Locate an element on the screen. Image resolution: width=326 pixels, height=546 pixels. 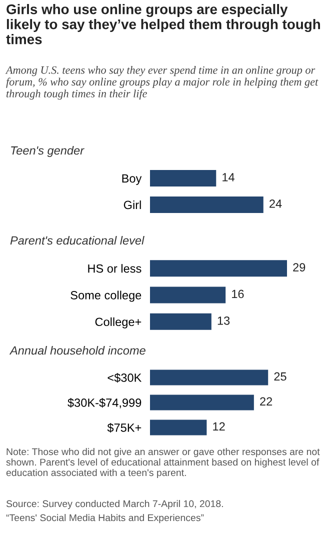
data-label: 22 is located at coordinates (266, 401).